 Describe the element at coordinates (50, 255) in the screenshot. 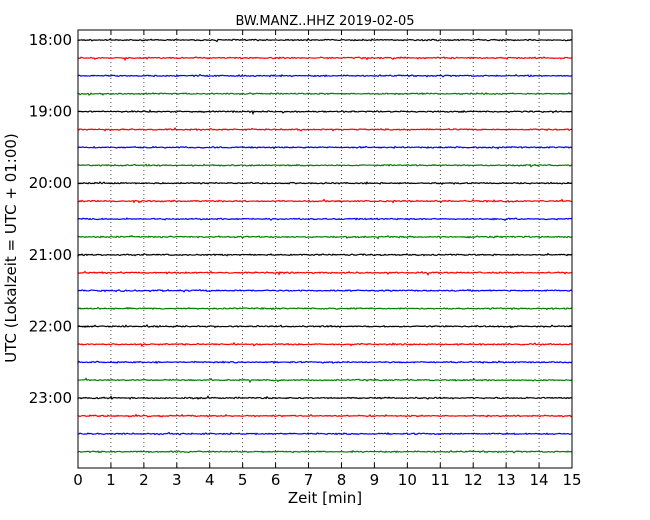

I see `y-tick-label-21:00: 21:00` at that location.